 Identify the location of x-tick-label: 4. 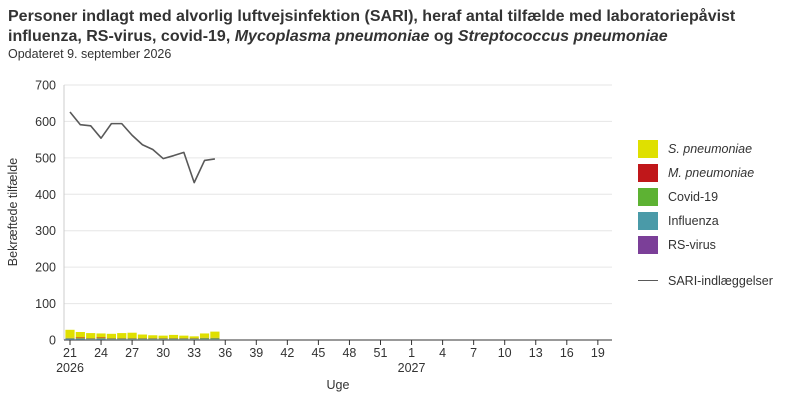
(442, 353).